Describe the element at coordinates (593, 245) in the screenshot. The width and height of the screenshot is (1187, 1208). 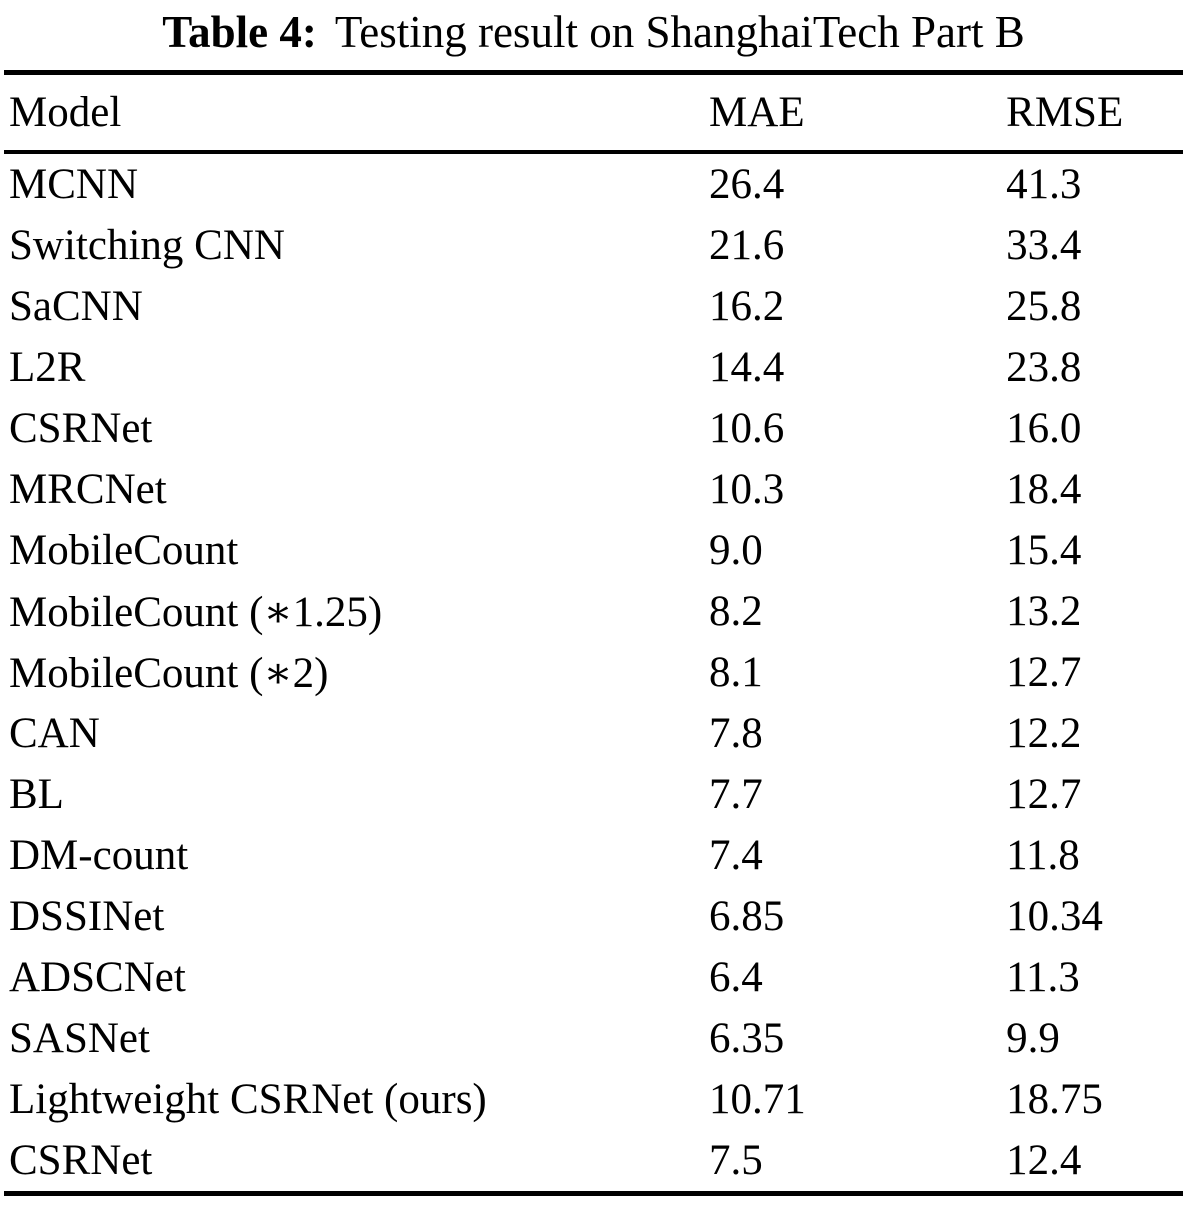
I see `table-row: Switching CNN 21.6 33.4` at that location.